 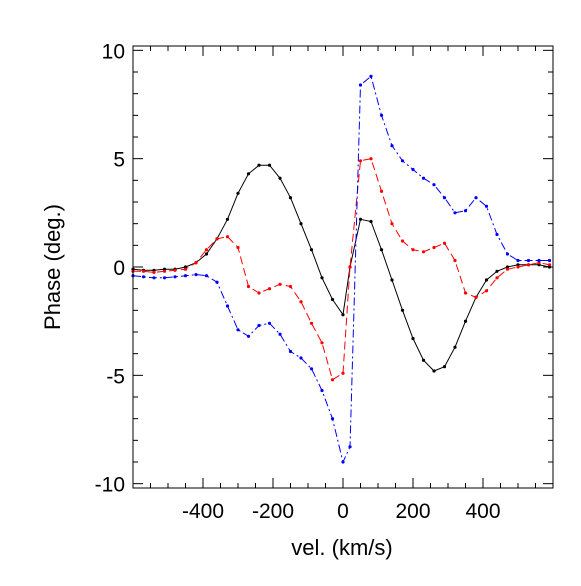 I want to click on x-axis-label: vel. (km/s), so click(x=341, y=547).